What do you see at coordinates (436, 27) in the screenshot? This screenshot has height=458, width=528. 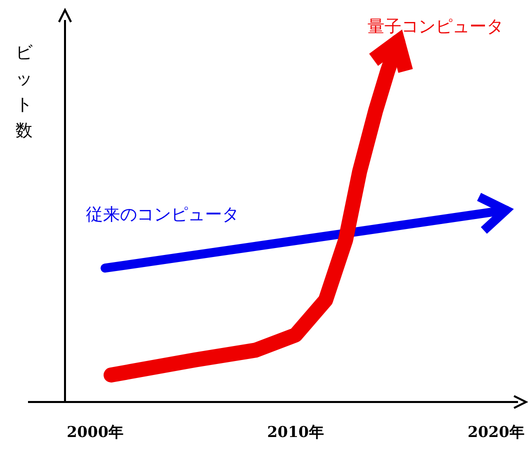 I see `series-label: 量子コンピュータ` at bounding box center [436, 27].